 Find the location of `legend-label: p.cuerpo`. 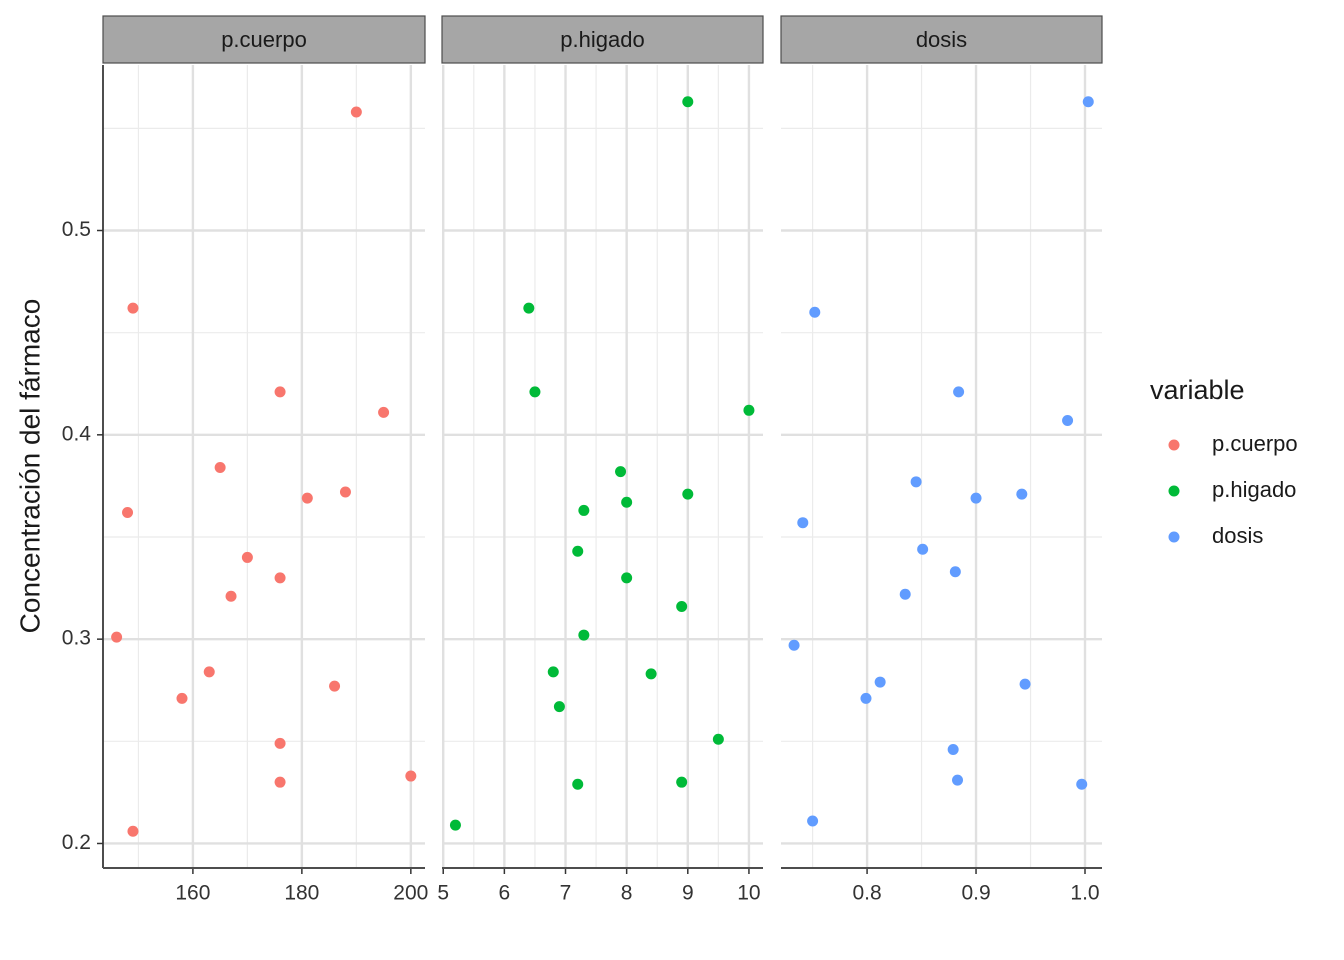

legend-label: p.cuerpo is located at coordinates (1255, 443).